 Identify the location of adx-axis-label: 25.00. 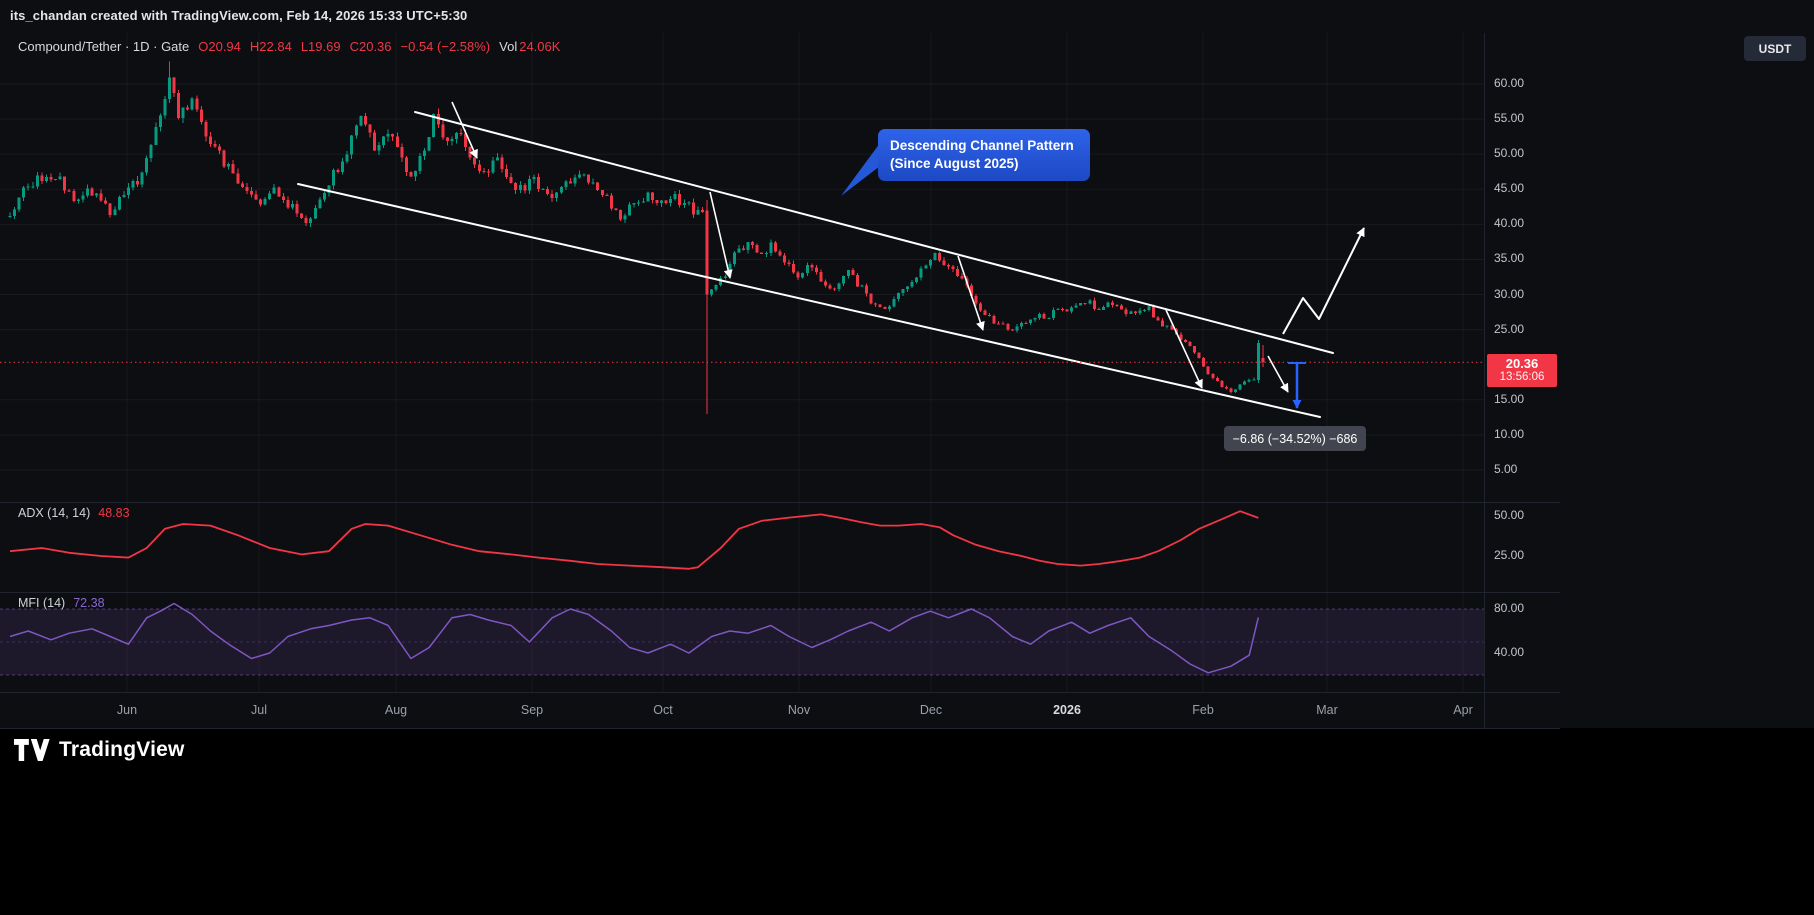
(1509, 555).